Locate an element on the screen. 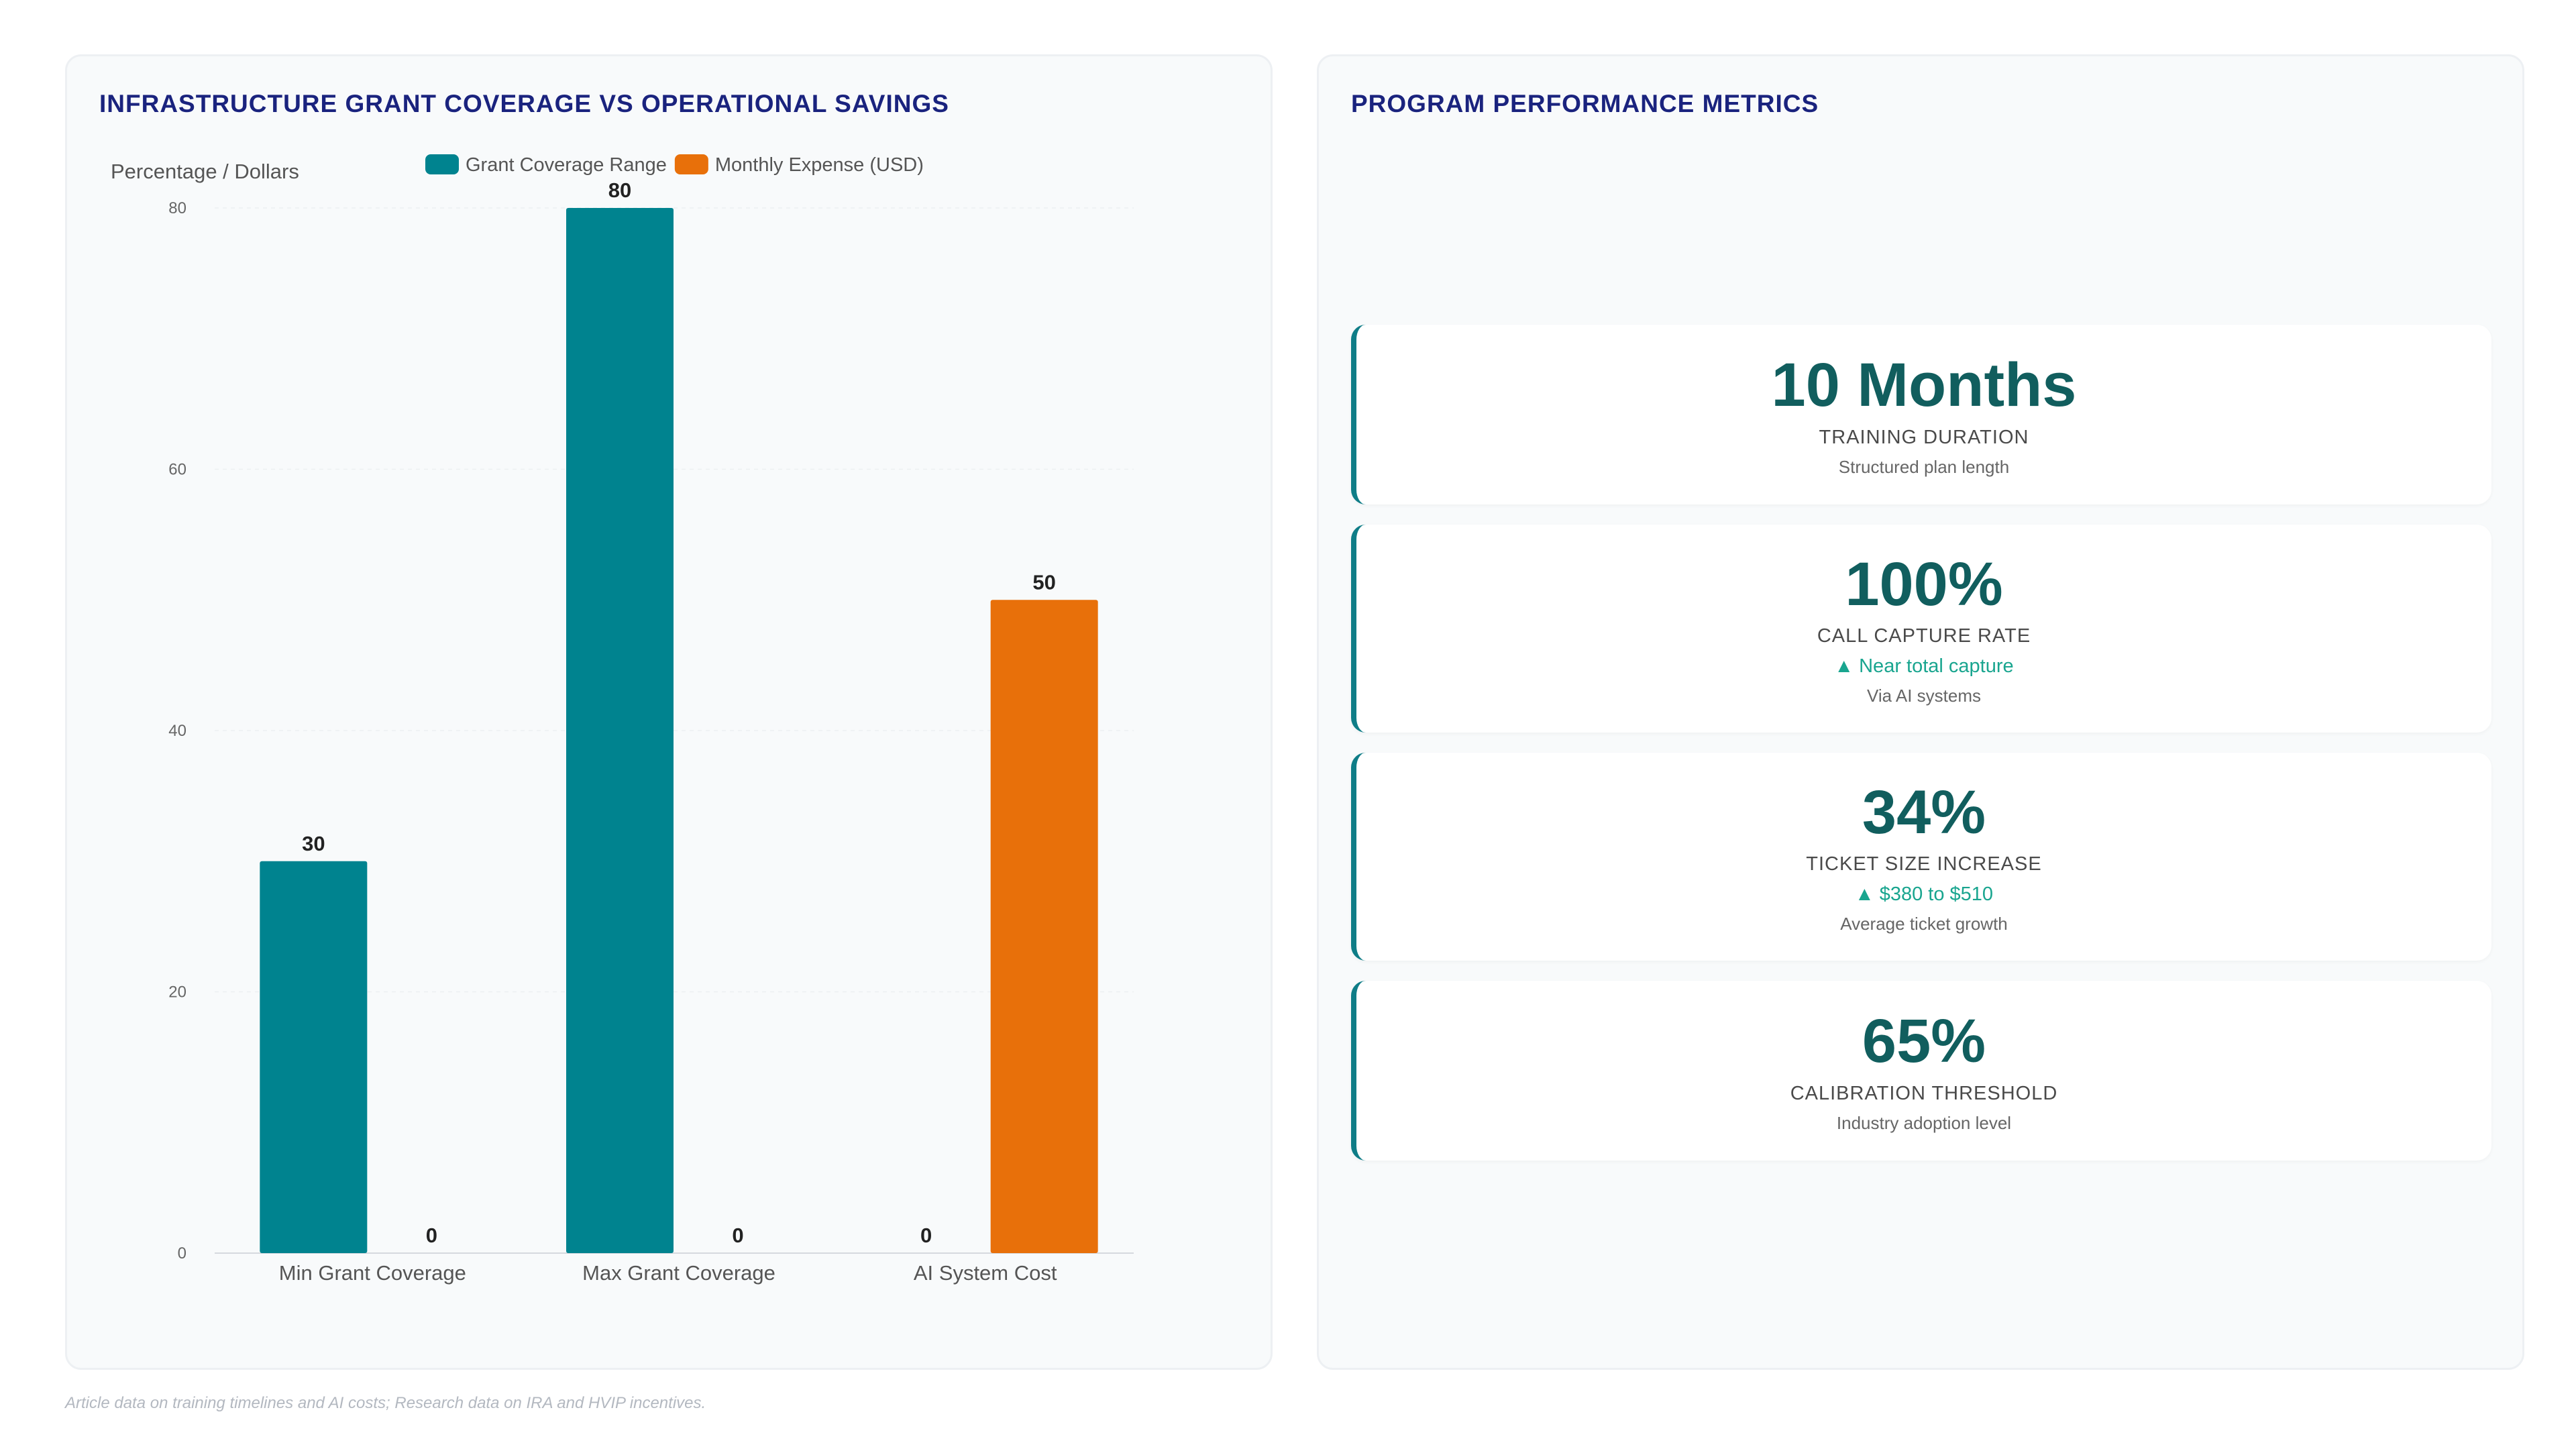  y-axis-label: Percentage / Dollars is located at coordinates (205, 171).